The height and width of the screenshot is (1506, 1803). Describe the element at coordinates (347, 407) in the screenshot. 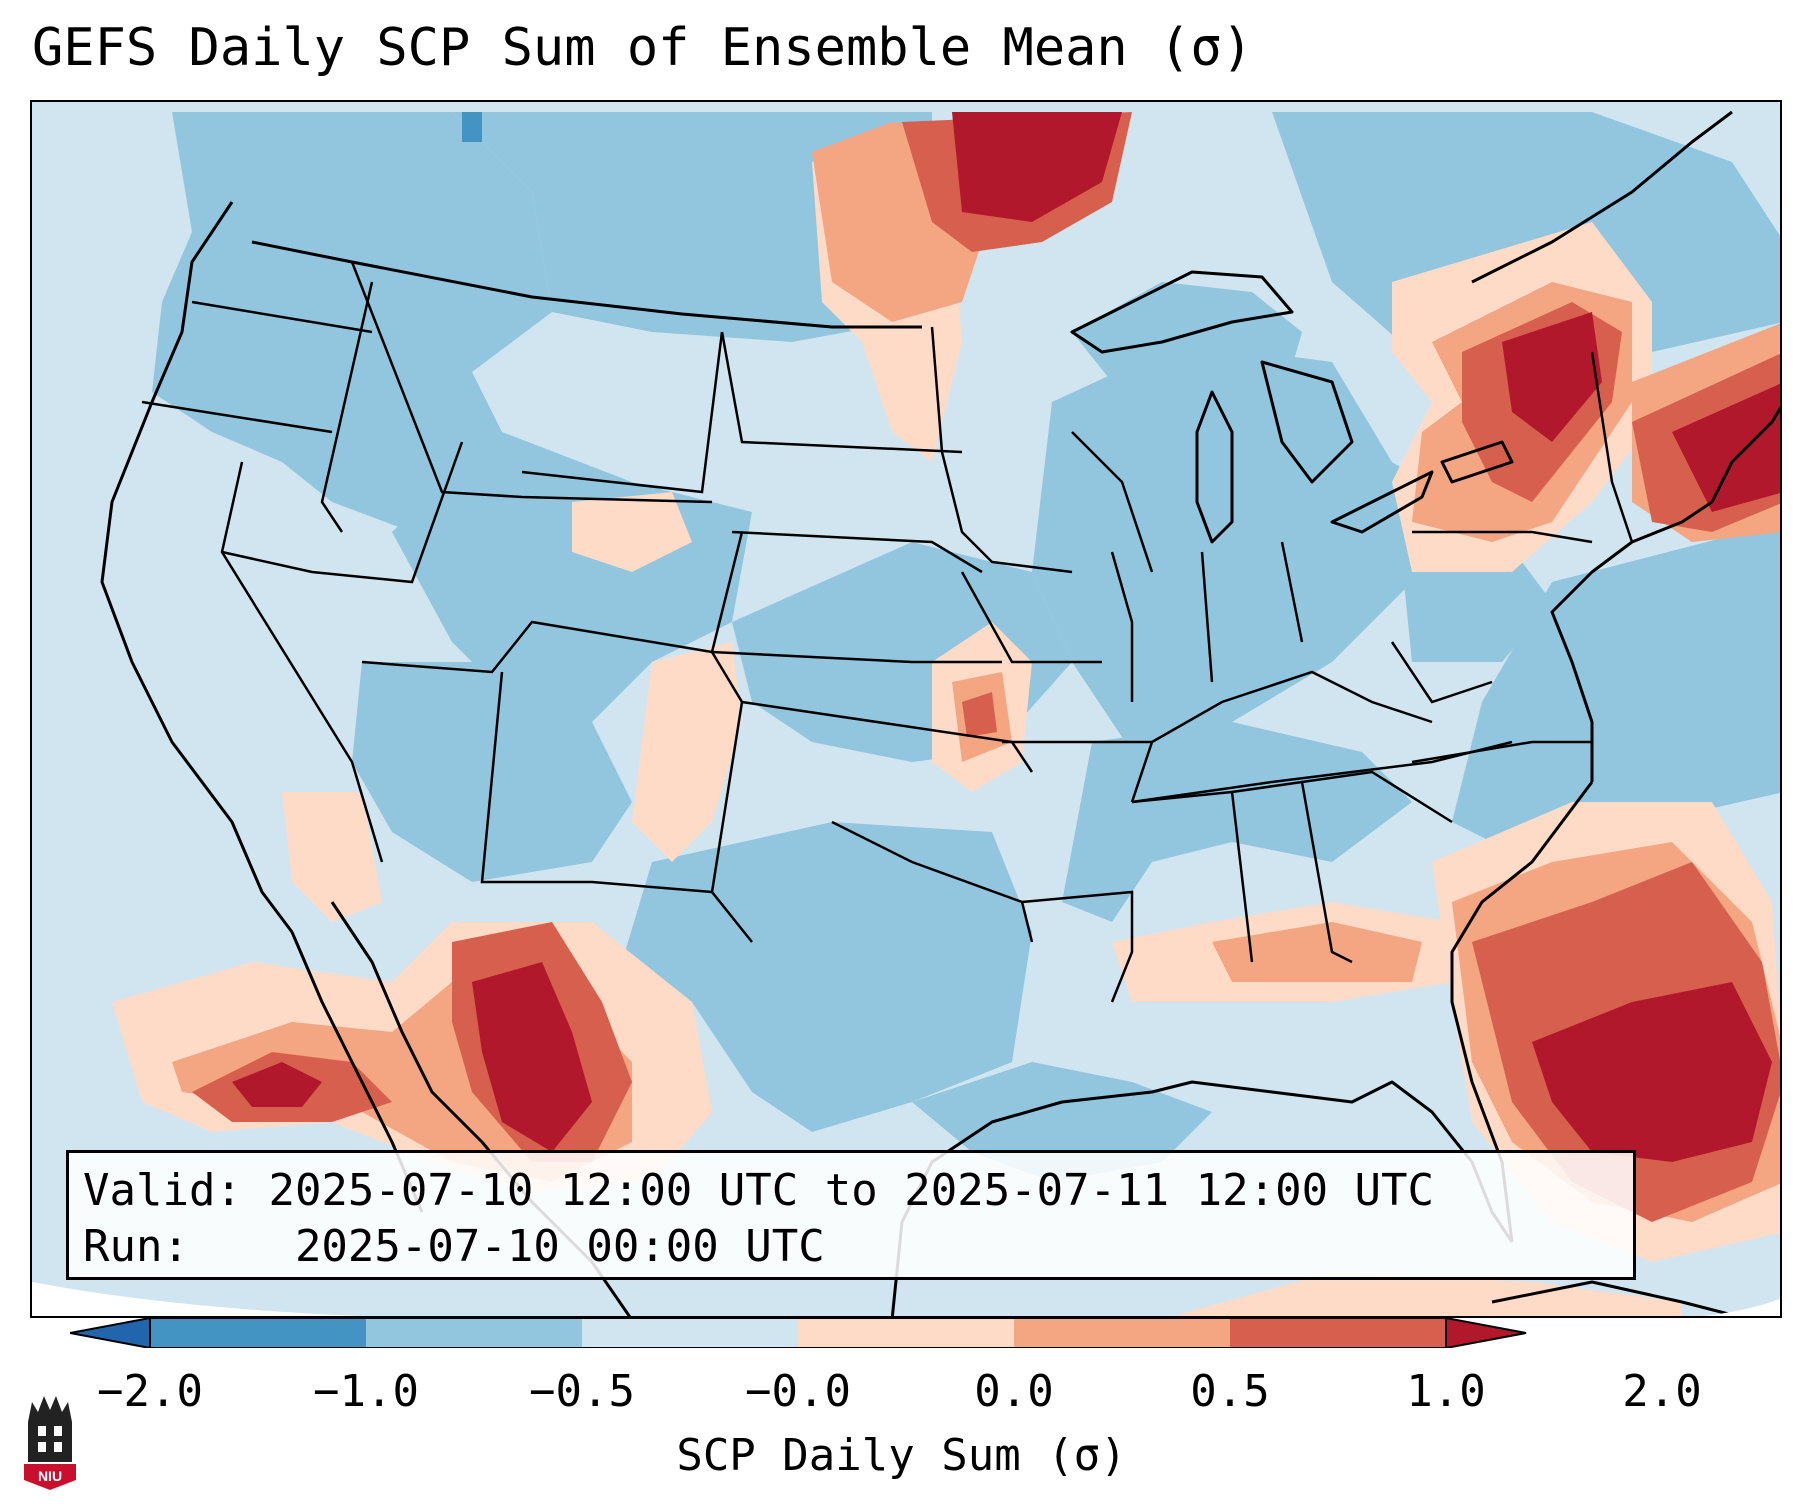

I see `id-west-border` at that location.